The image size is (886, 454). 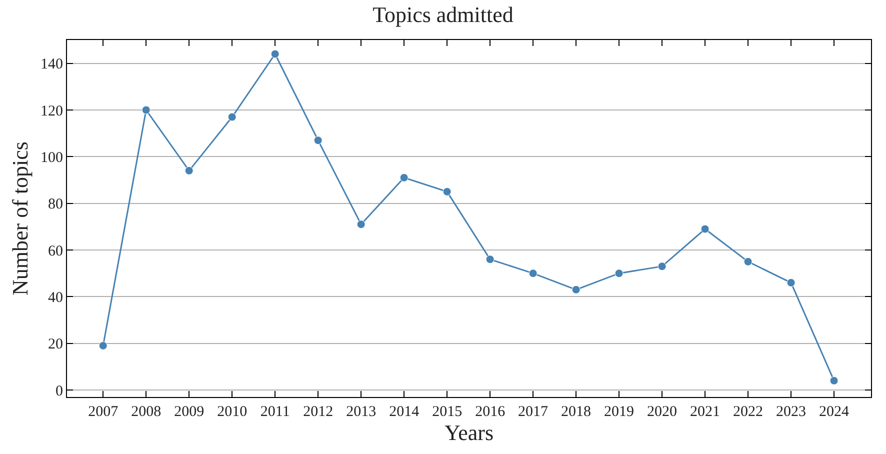 I want to click on x-tick-label: 2010, so click(x=232, y=412).